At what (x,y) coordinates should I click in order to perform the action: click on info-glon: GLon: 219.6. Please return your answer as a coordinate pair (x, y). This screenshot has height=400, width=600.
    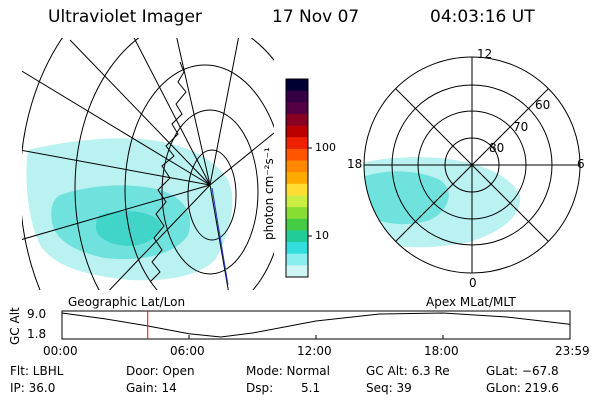
    Looking at the image, I should click on (522, 388).